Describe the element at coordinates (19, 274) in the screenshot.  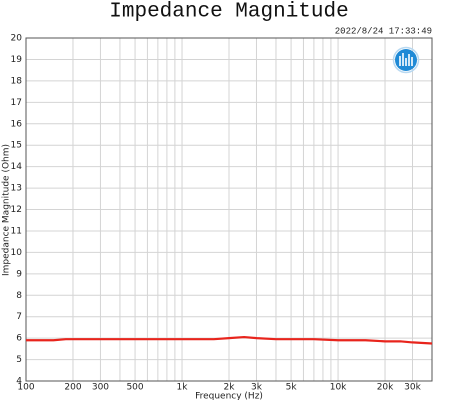
I see `y-tick-label: 9` at that location.